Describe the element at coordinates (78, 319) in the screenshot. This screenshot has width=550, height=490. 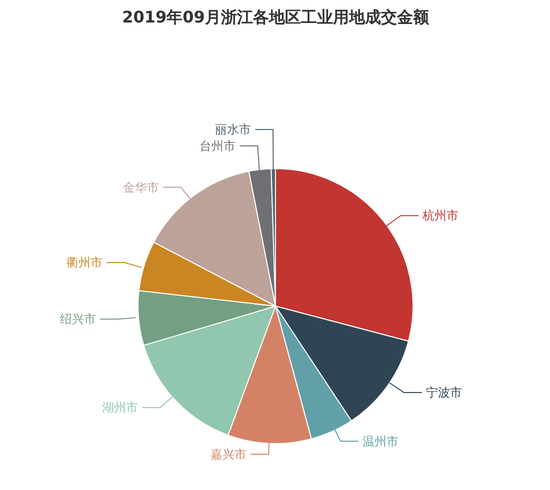
I see `slice-label: 绍兴市` at that location.